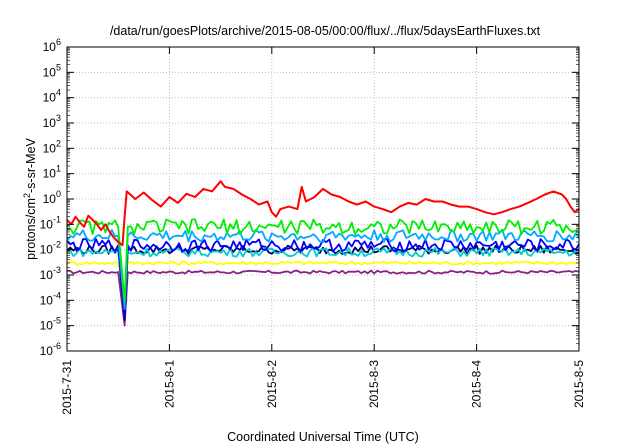 This screenshot has width=640, height=448. Describe the element at coordinates (50, 298) in the screenshot. I see `y-tick-label: 10⁻⁴` at that location.